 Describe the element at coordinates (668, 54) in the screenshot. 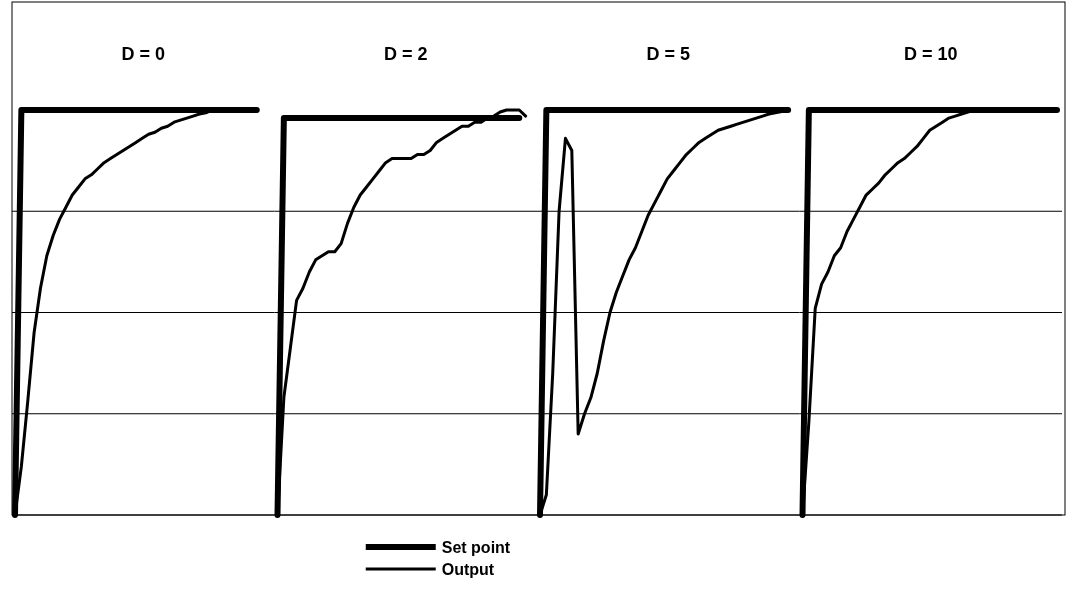

I see `chart-title: D = 5` at that location.